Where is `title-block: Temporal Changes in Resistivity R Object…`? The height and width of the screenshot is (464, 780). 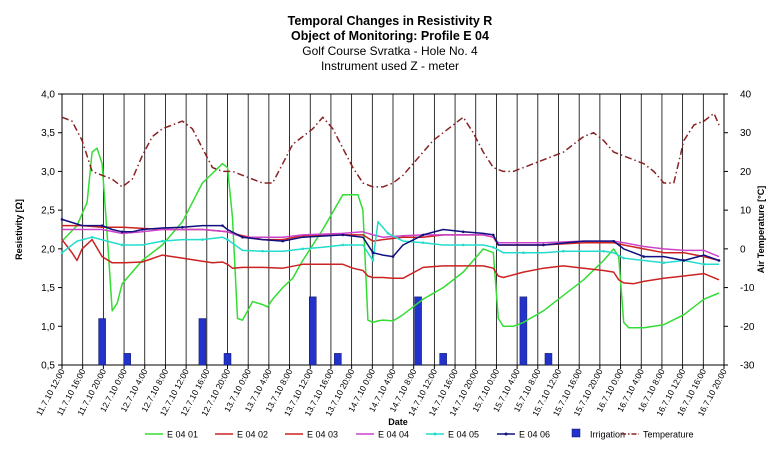 title-block: Temporal Changes in Resistivity R Object… is located at coordinates (390, 44).